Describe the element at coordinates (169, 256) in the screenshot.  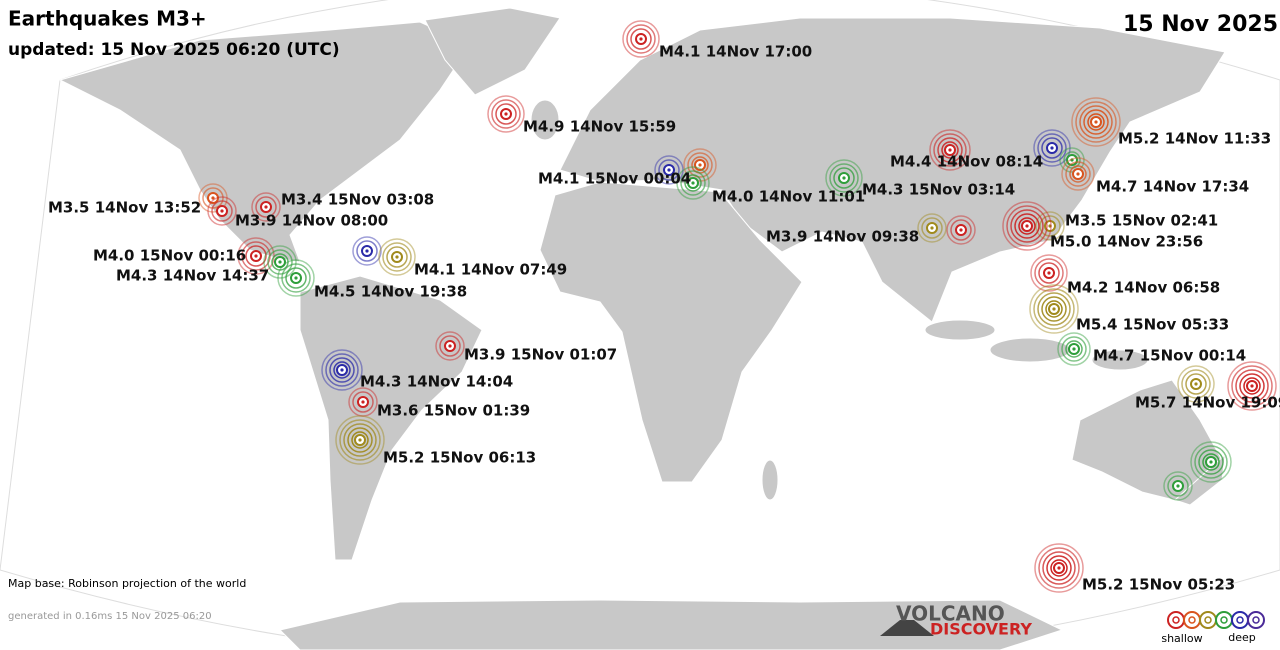
I see `quake-label: M4.0 15Nov 00:16` at that location.